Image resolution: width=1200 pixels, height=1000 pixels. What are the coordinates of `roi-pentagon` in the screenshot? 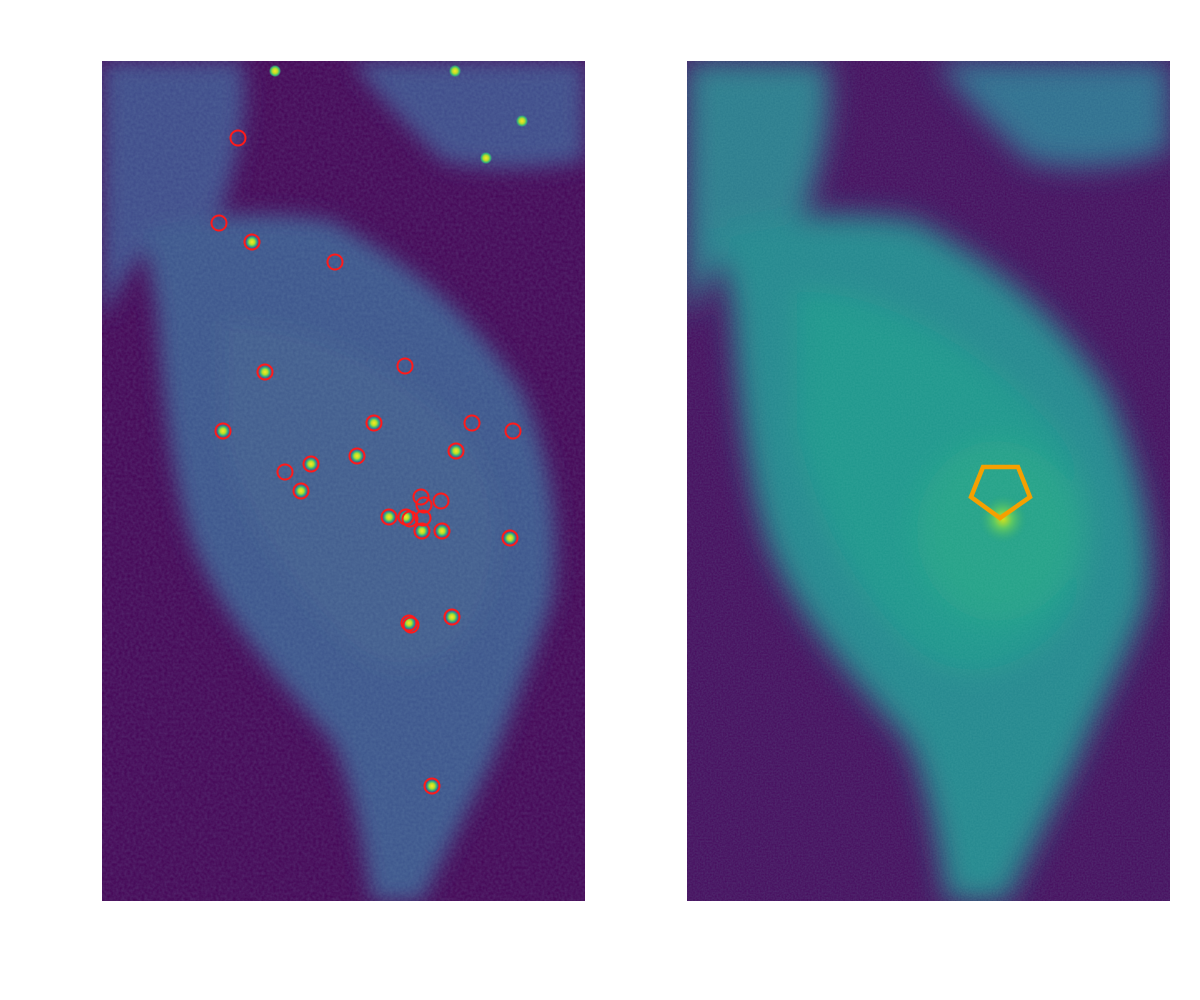 It's located at (1000, 492).